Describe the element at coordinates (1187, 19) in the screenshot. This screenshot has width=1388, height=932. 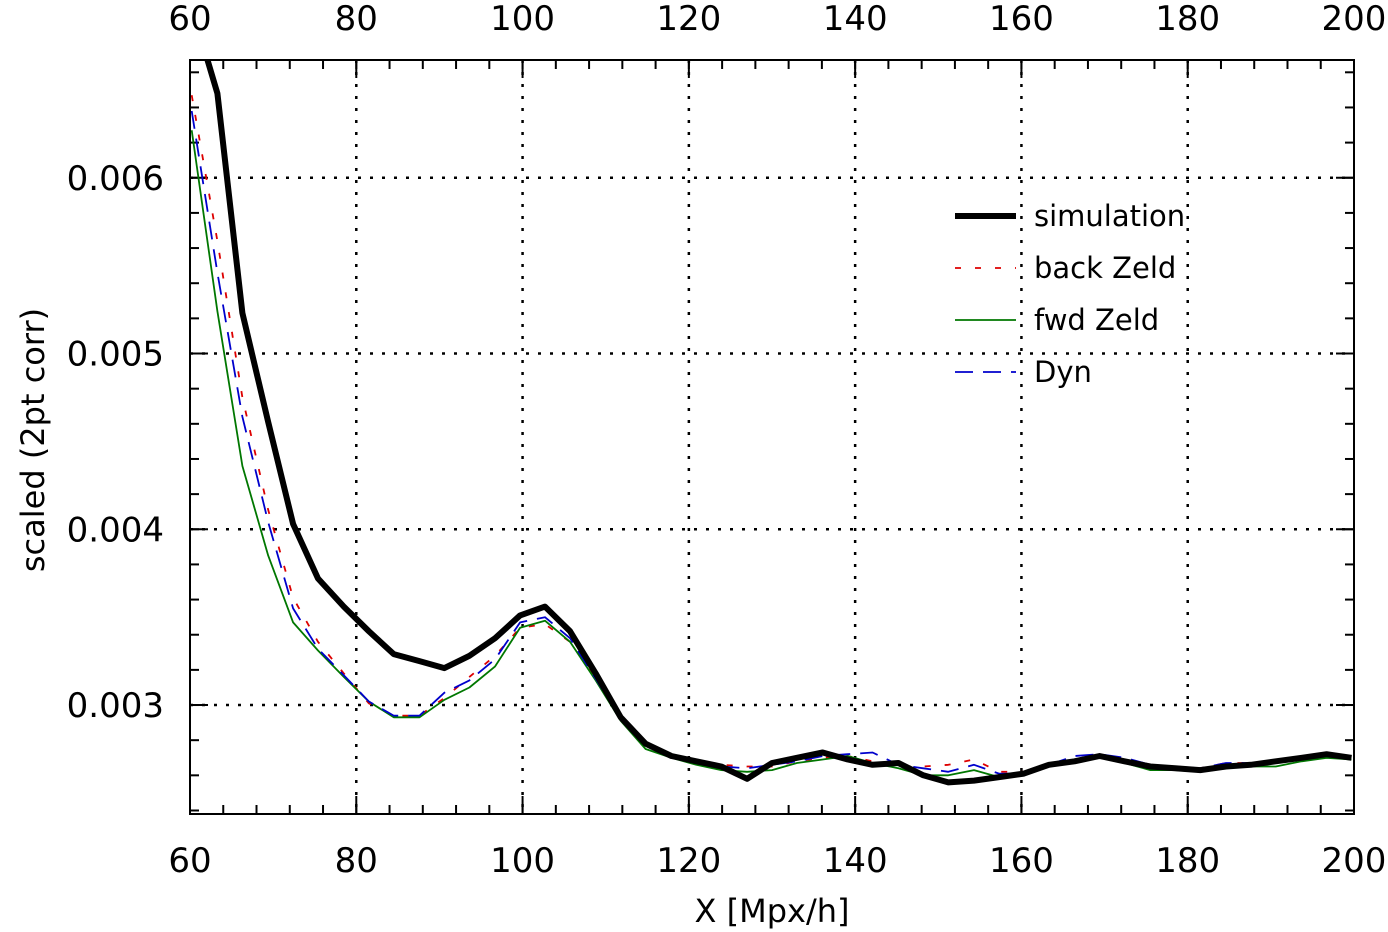
I see `x-tick-label-top: 180` at that location.